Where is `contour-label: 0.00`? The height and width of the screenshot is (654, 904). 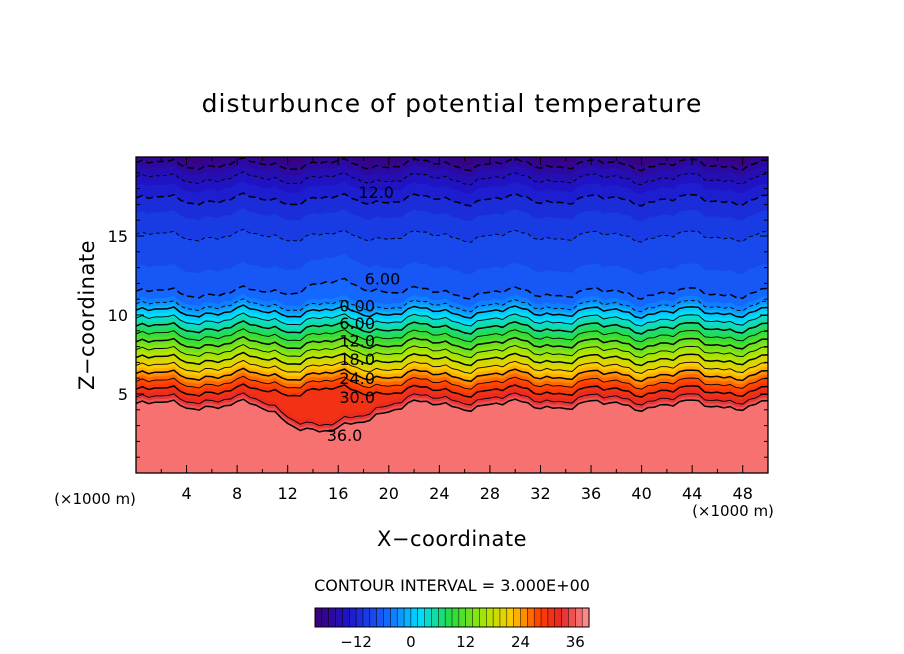 contour-label: 0.00 is located at coordinates (357, 306).